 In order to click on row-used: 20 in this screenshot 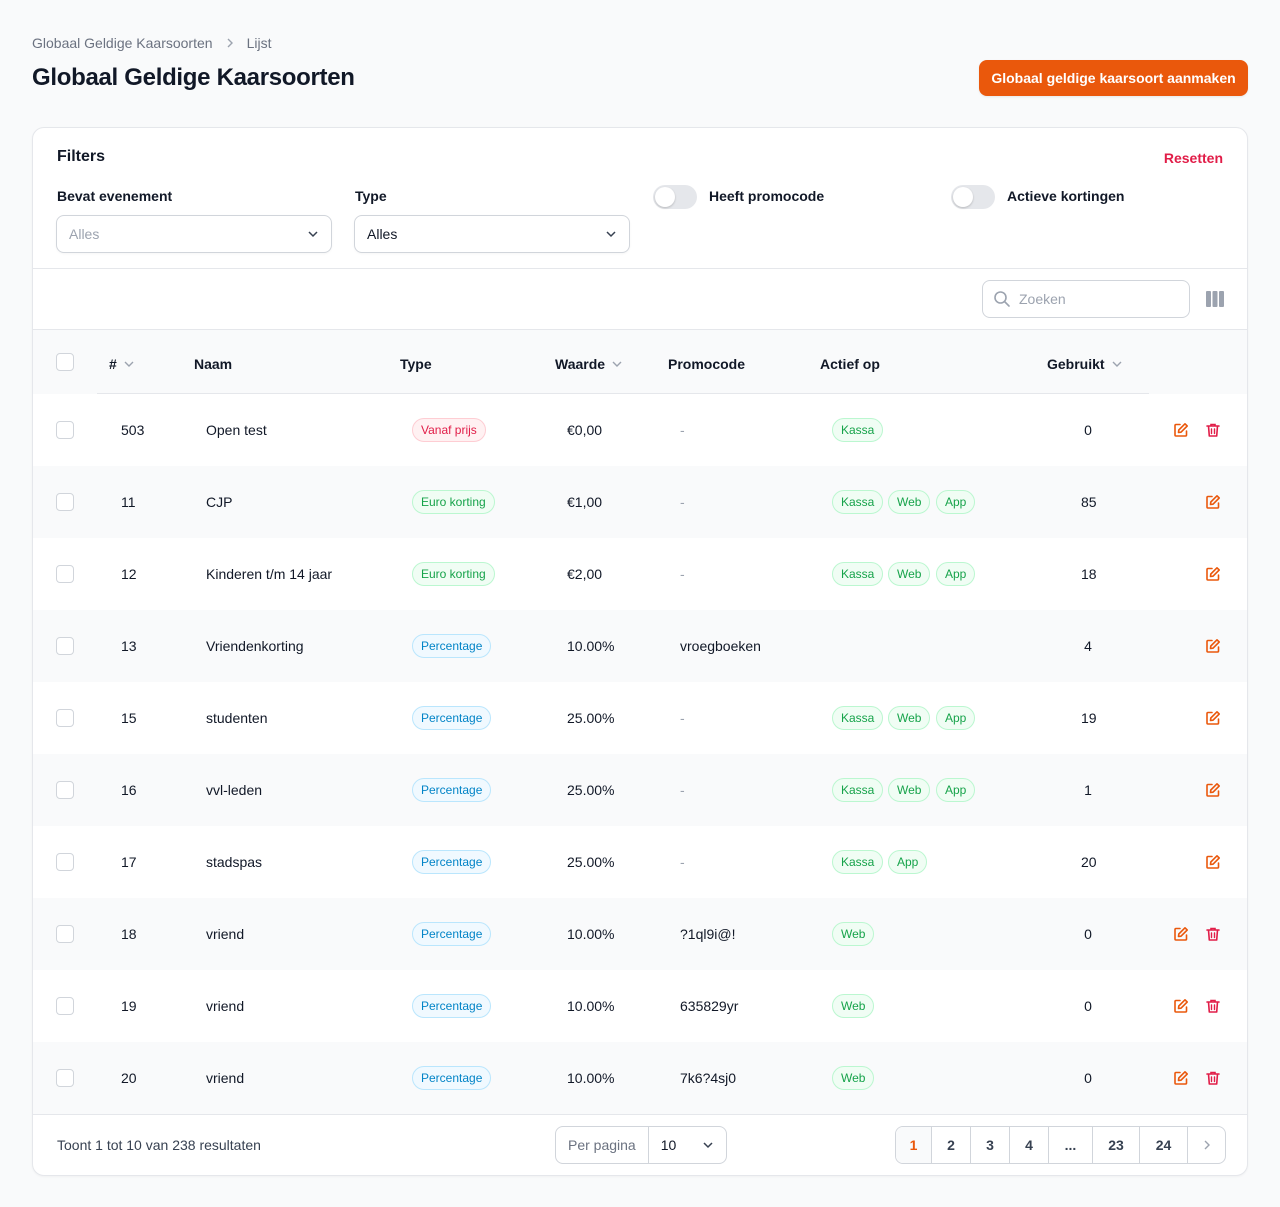, I will do `click(1089, 862)`.